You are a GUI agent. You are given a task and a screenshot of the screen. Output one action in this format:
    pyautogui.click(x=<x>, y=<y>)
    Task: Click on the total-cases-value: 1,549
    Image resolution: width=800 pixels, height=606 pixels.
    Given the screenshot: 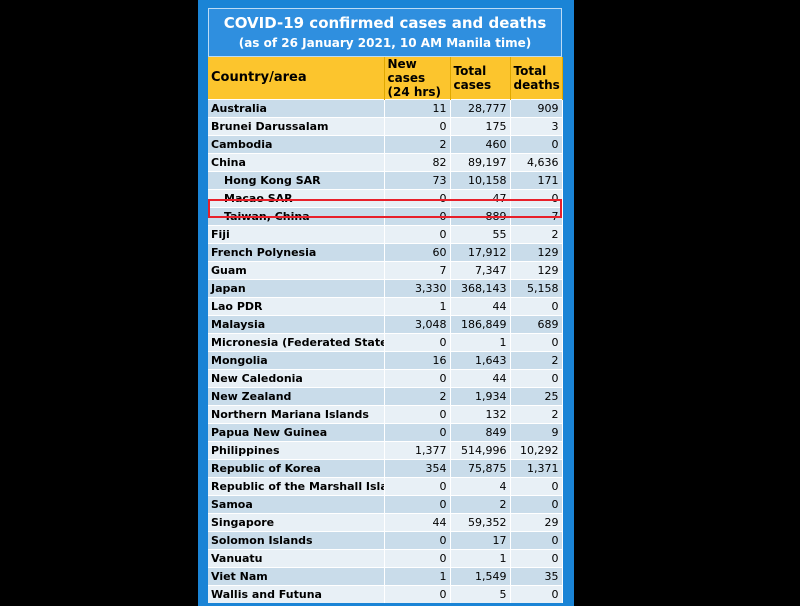 What is the action you would take?
    pyautogui.click(x=480, y=576)
    